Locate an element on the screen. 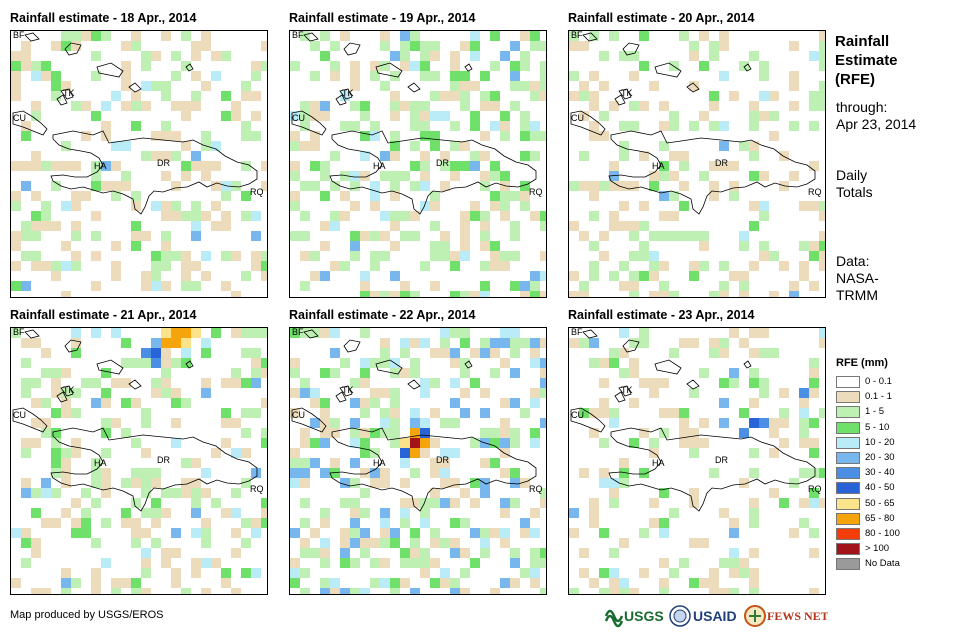  through-label: through: is located at coordinates (862, 107).